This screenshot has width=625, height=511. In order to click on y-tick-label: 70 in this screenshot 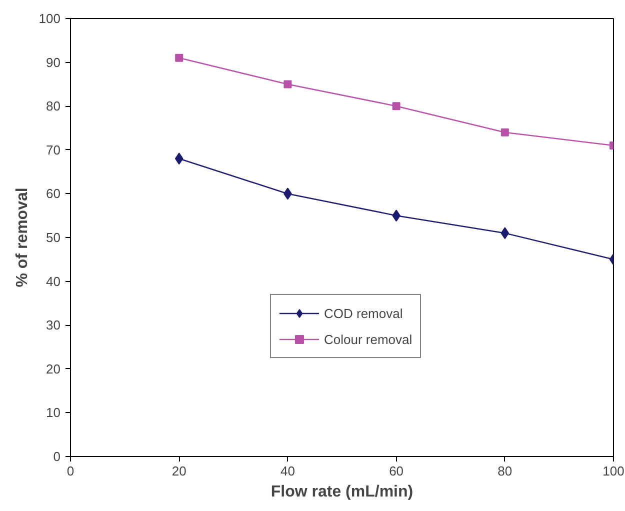, I will do `click(53, 150)`.